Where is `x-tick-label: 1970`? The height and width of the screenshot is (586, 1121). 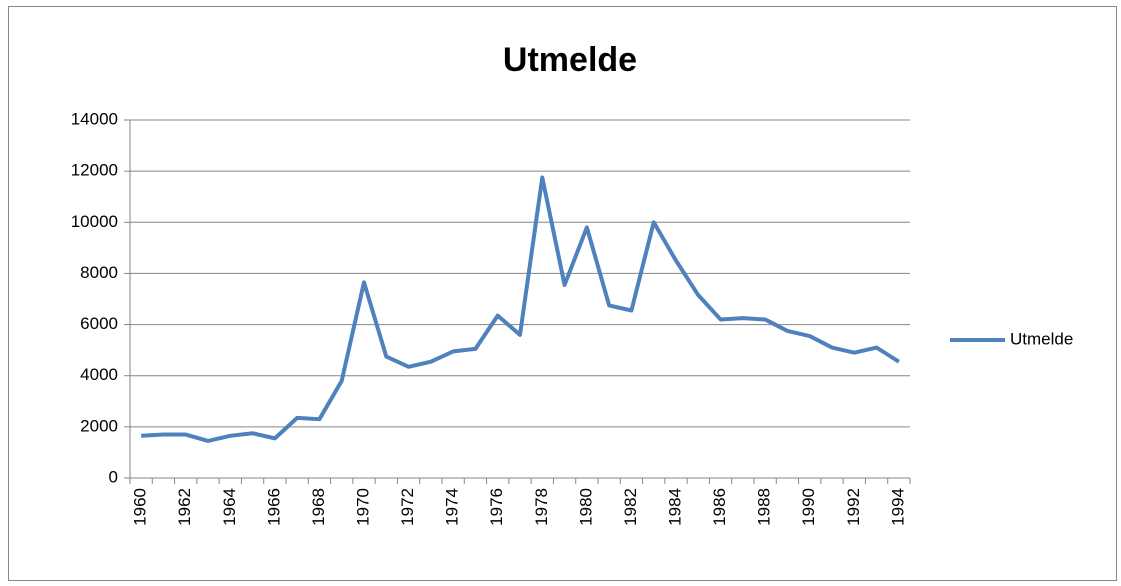 x-tick-label: 1970 is located at coordinates (362, 507).